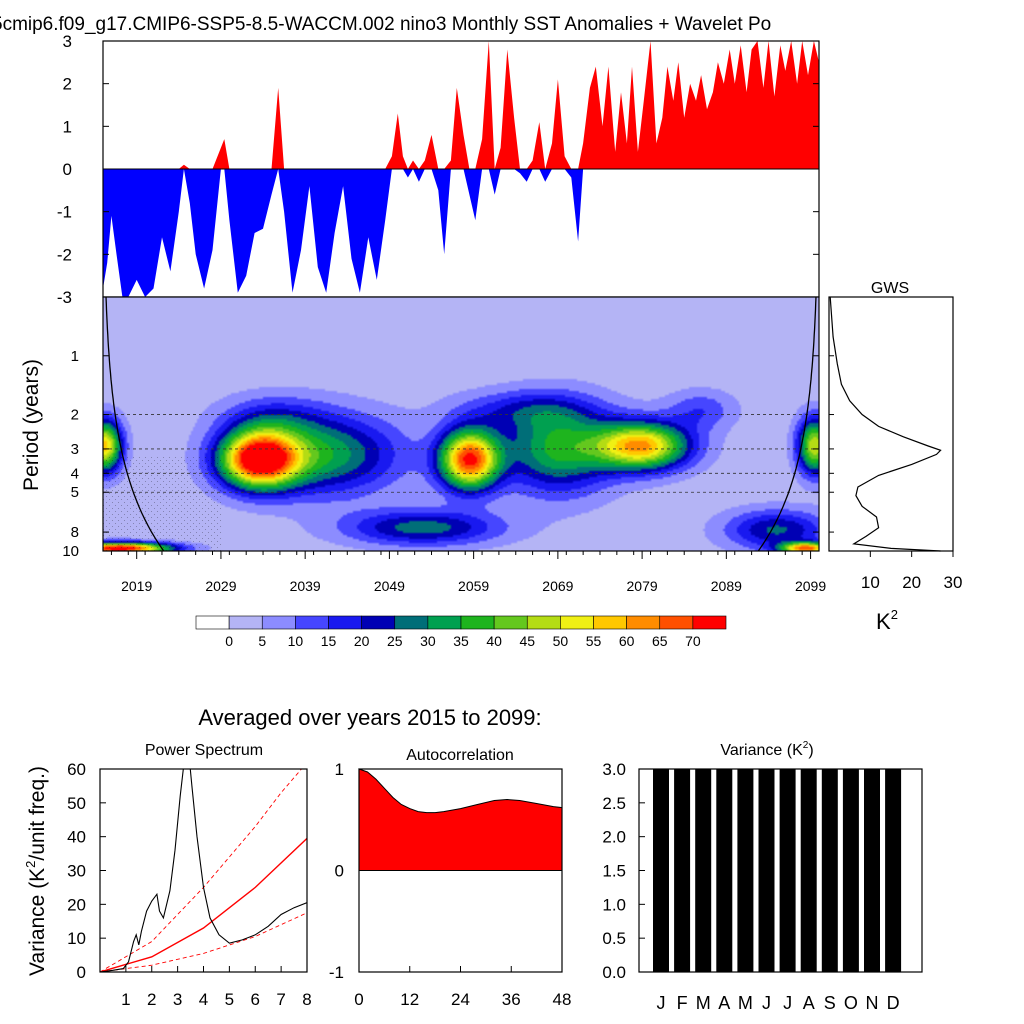 The image size is (1024, 1024). Describe the element at coordinates (953, 582) in the screenshot. I see `gws-x-tick-label: 30` at that location.